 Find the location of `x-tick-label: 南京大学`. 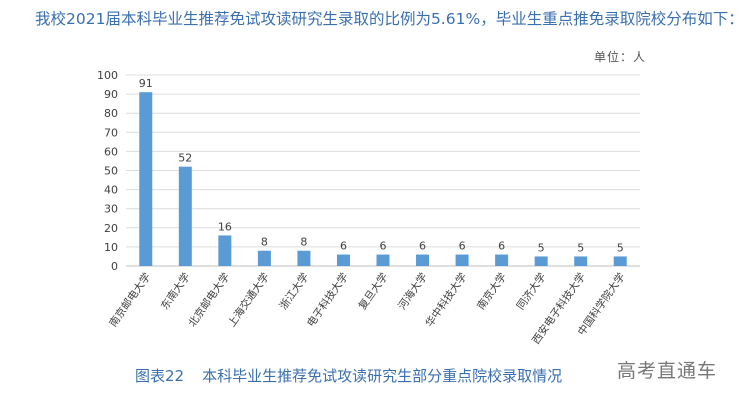

x-tick-label: 南京大学 is located at coordinates (491, 291).